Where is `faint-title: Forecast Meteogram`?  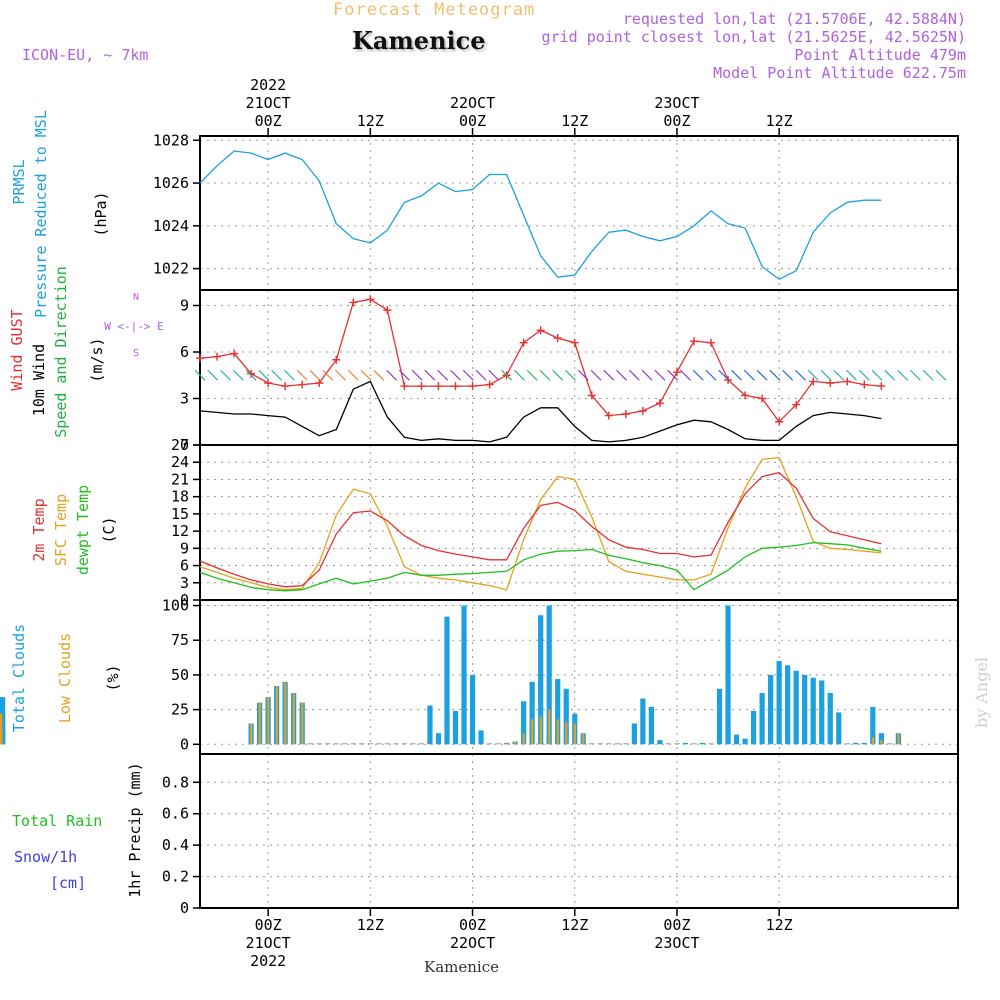
faint-title: Forecast Meteogram is located at coordinates (434, 10).